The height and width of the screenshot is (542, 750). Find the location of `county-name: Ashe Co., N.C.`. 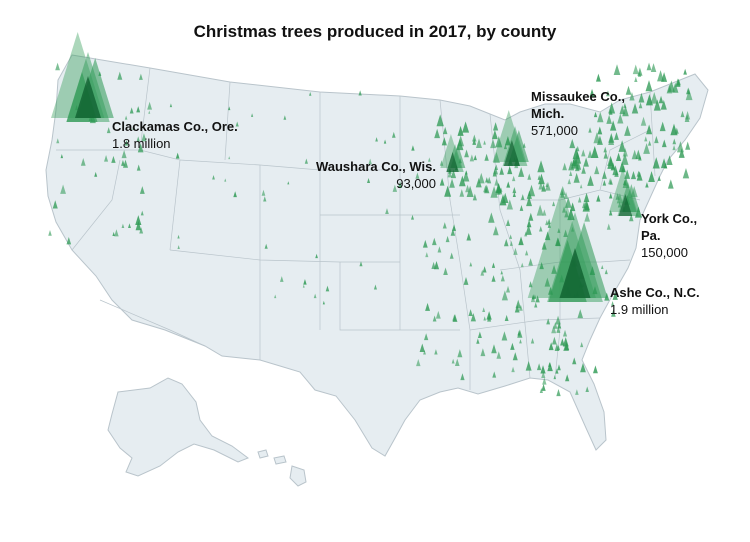

county-name: Ashe Co., N.C. is located at coordinates (655, 292).